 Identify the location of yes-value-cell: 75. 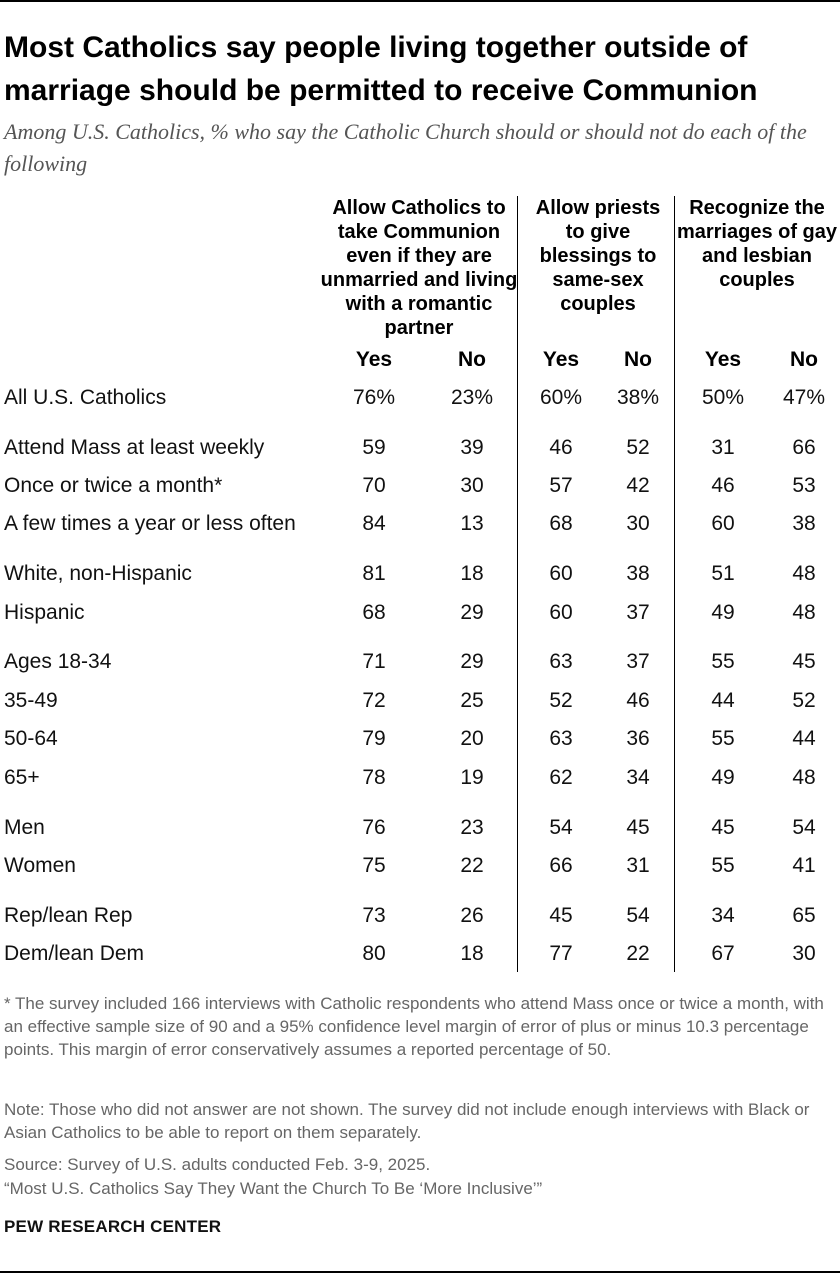
(374, 865).